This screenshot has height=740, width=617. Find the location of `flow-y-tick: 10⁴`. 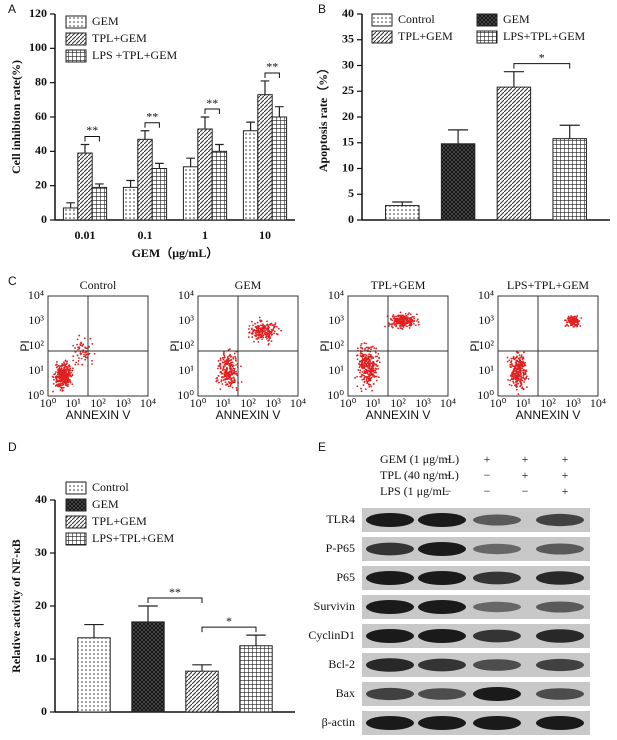

flow-y-tick: 10⁴ is located at coordinates (36, 295).